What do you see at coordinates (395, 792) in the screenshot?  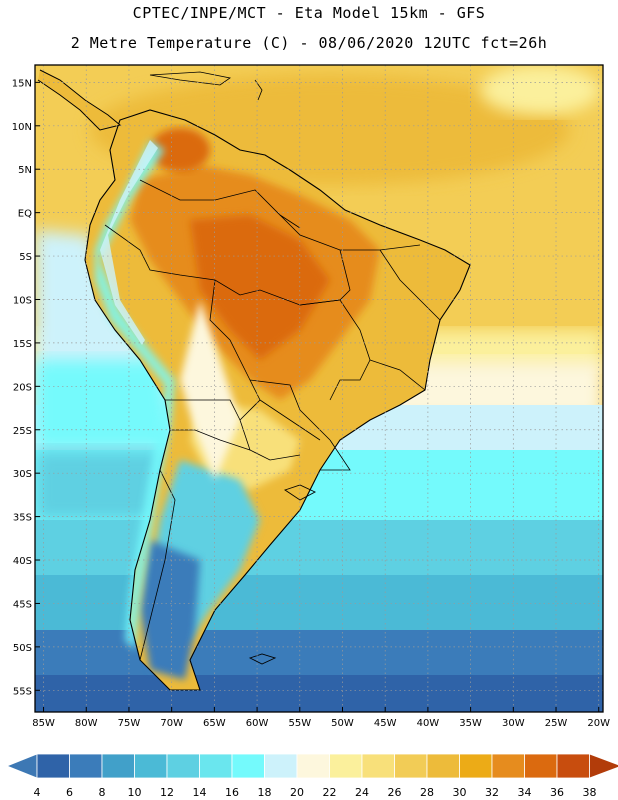 I see `colorbar-label: 26` at bounding box center [395, 792].